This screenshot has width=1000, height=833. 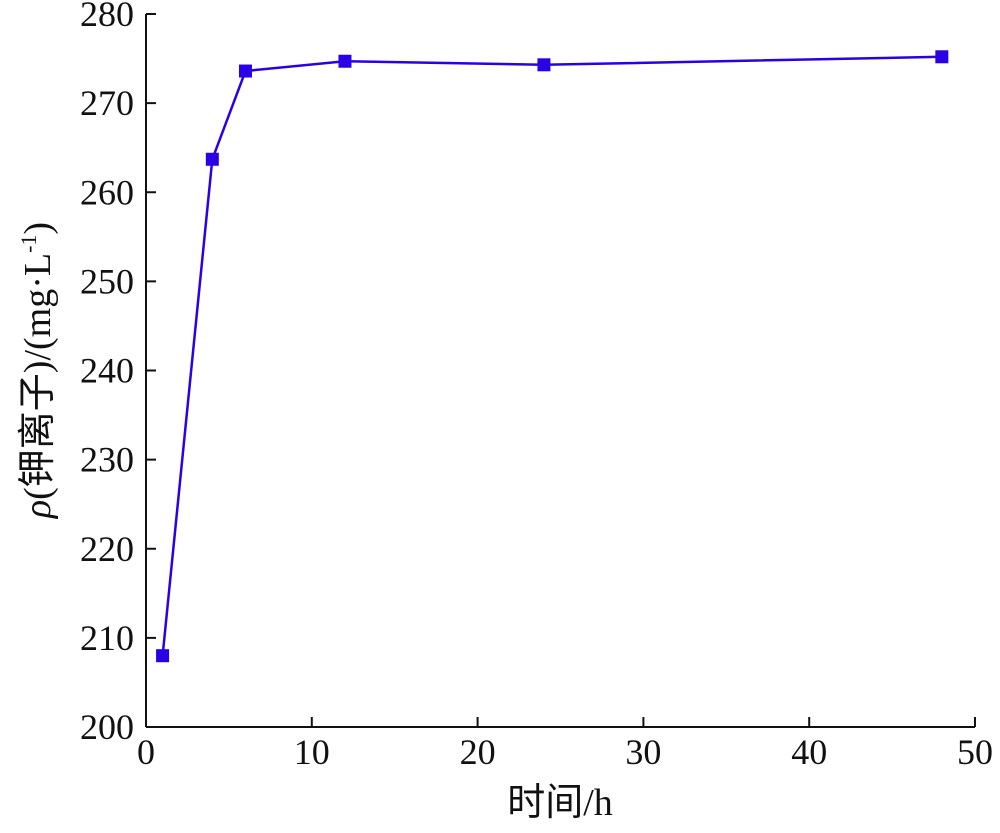 What do you see at coordinates (107, 281) in the screenshot?
I see `y-tick-label: 250` at bounding box center [107, 281].